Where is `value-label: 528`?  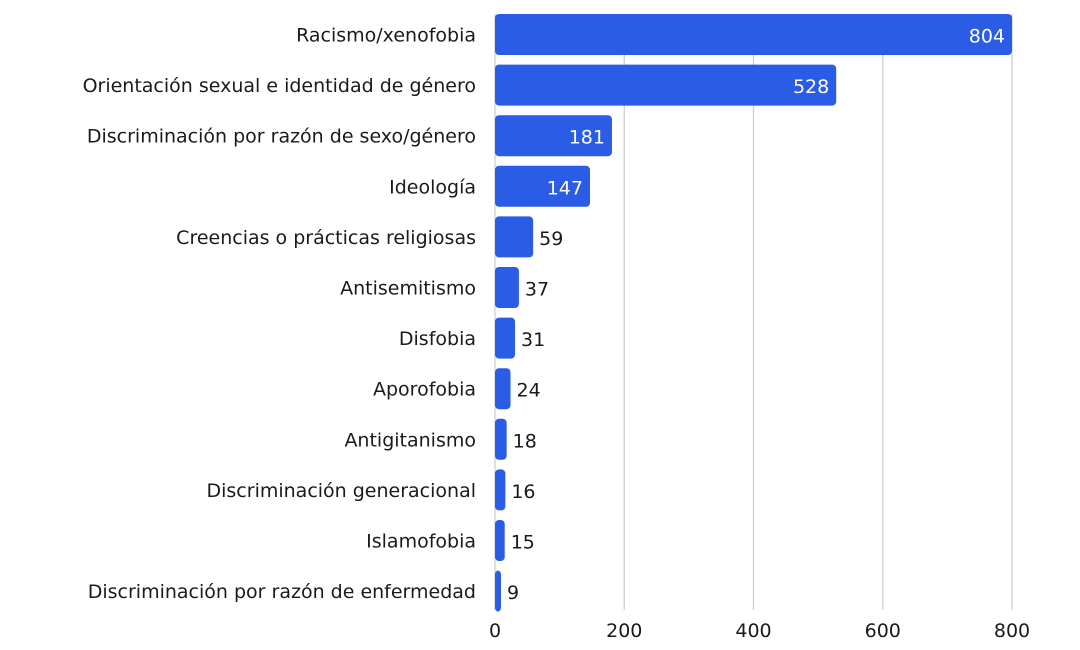
value-label: 528 is located at coordinates (811, 87).